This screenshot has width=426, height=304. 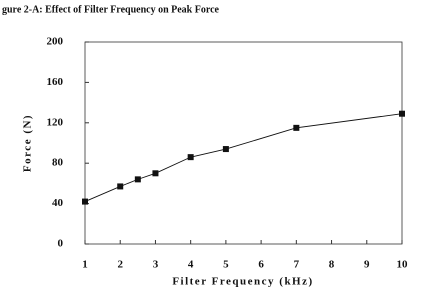 What do you see at coordinates (332, 265) in the screenshot?
I see `x-tick-label: 8` at bounding box center [332, 265].